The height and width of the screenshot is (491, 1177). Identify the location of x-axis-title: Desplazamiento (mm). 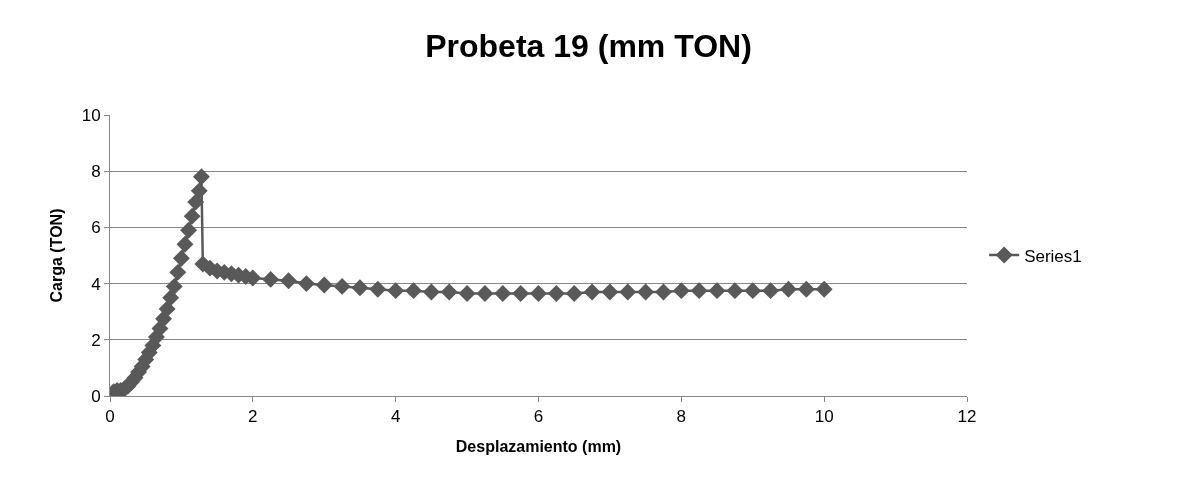
(538, 447).